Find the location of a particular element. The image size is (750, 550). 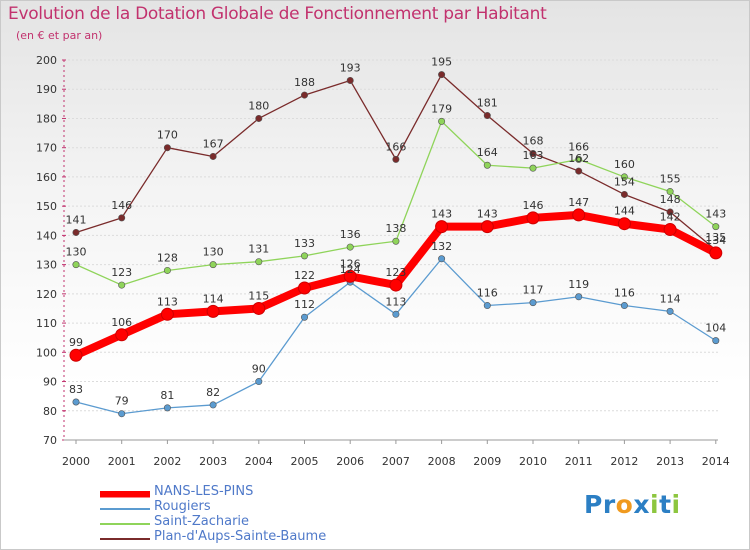

data-label-rougiers-2009: 116 is located at coordinates (487, 293).